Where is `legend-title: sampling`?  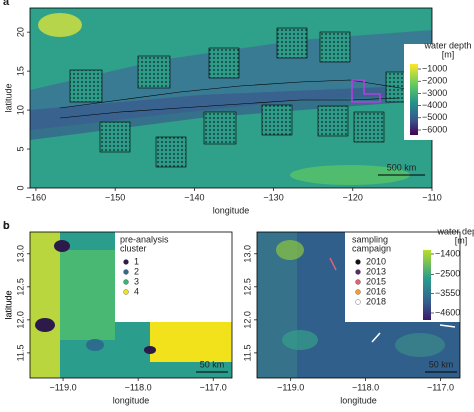
legend-title: sampling is located at coordinates (370, 239).